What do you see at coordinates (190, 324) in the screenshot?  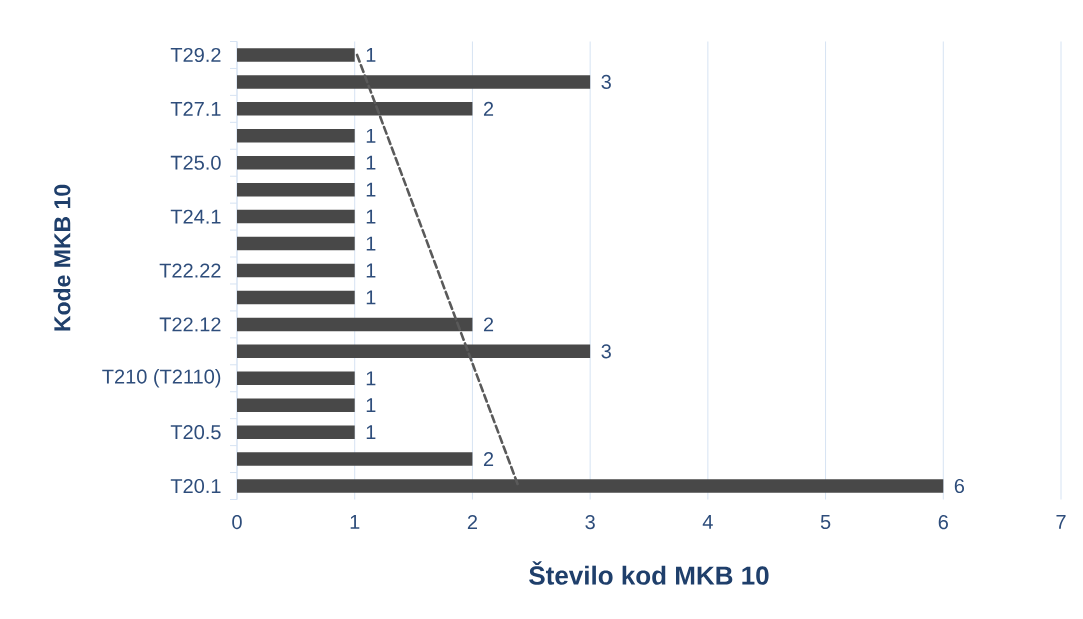 I see `y-tick-label: T22.12` at bounding box center [190, 324].